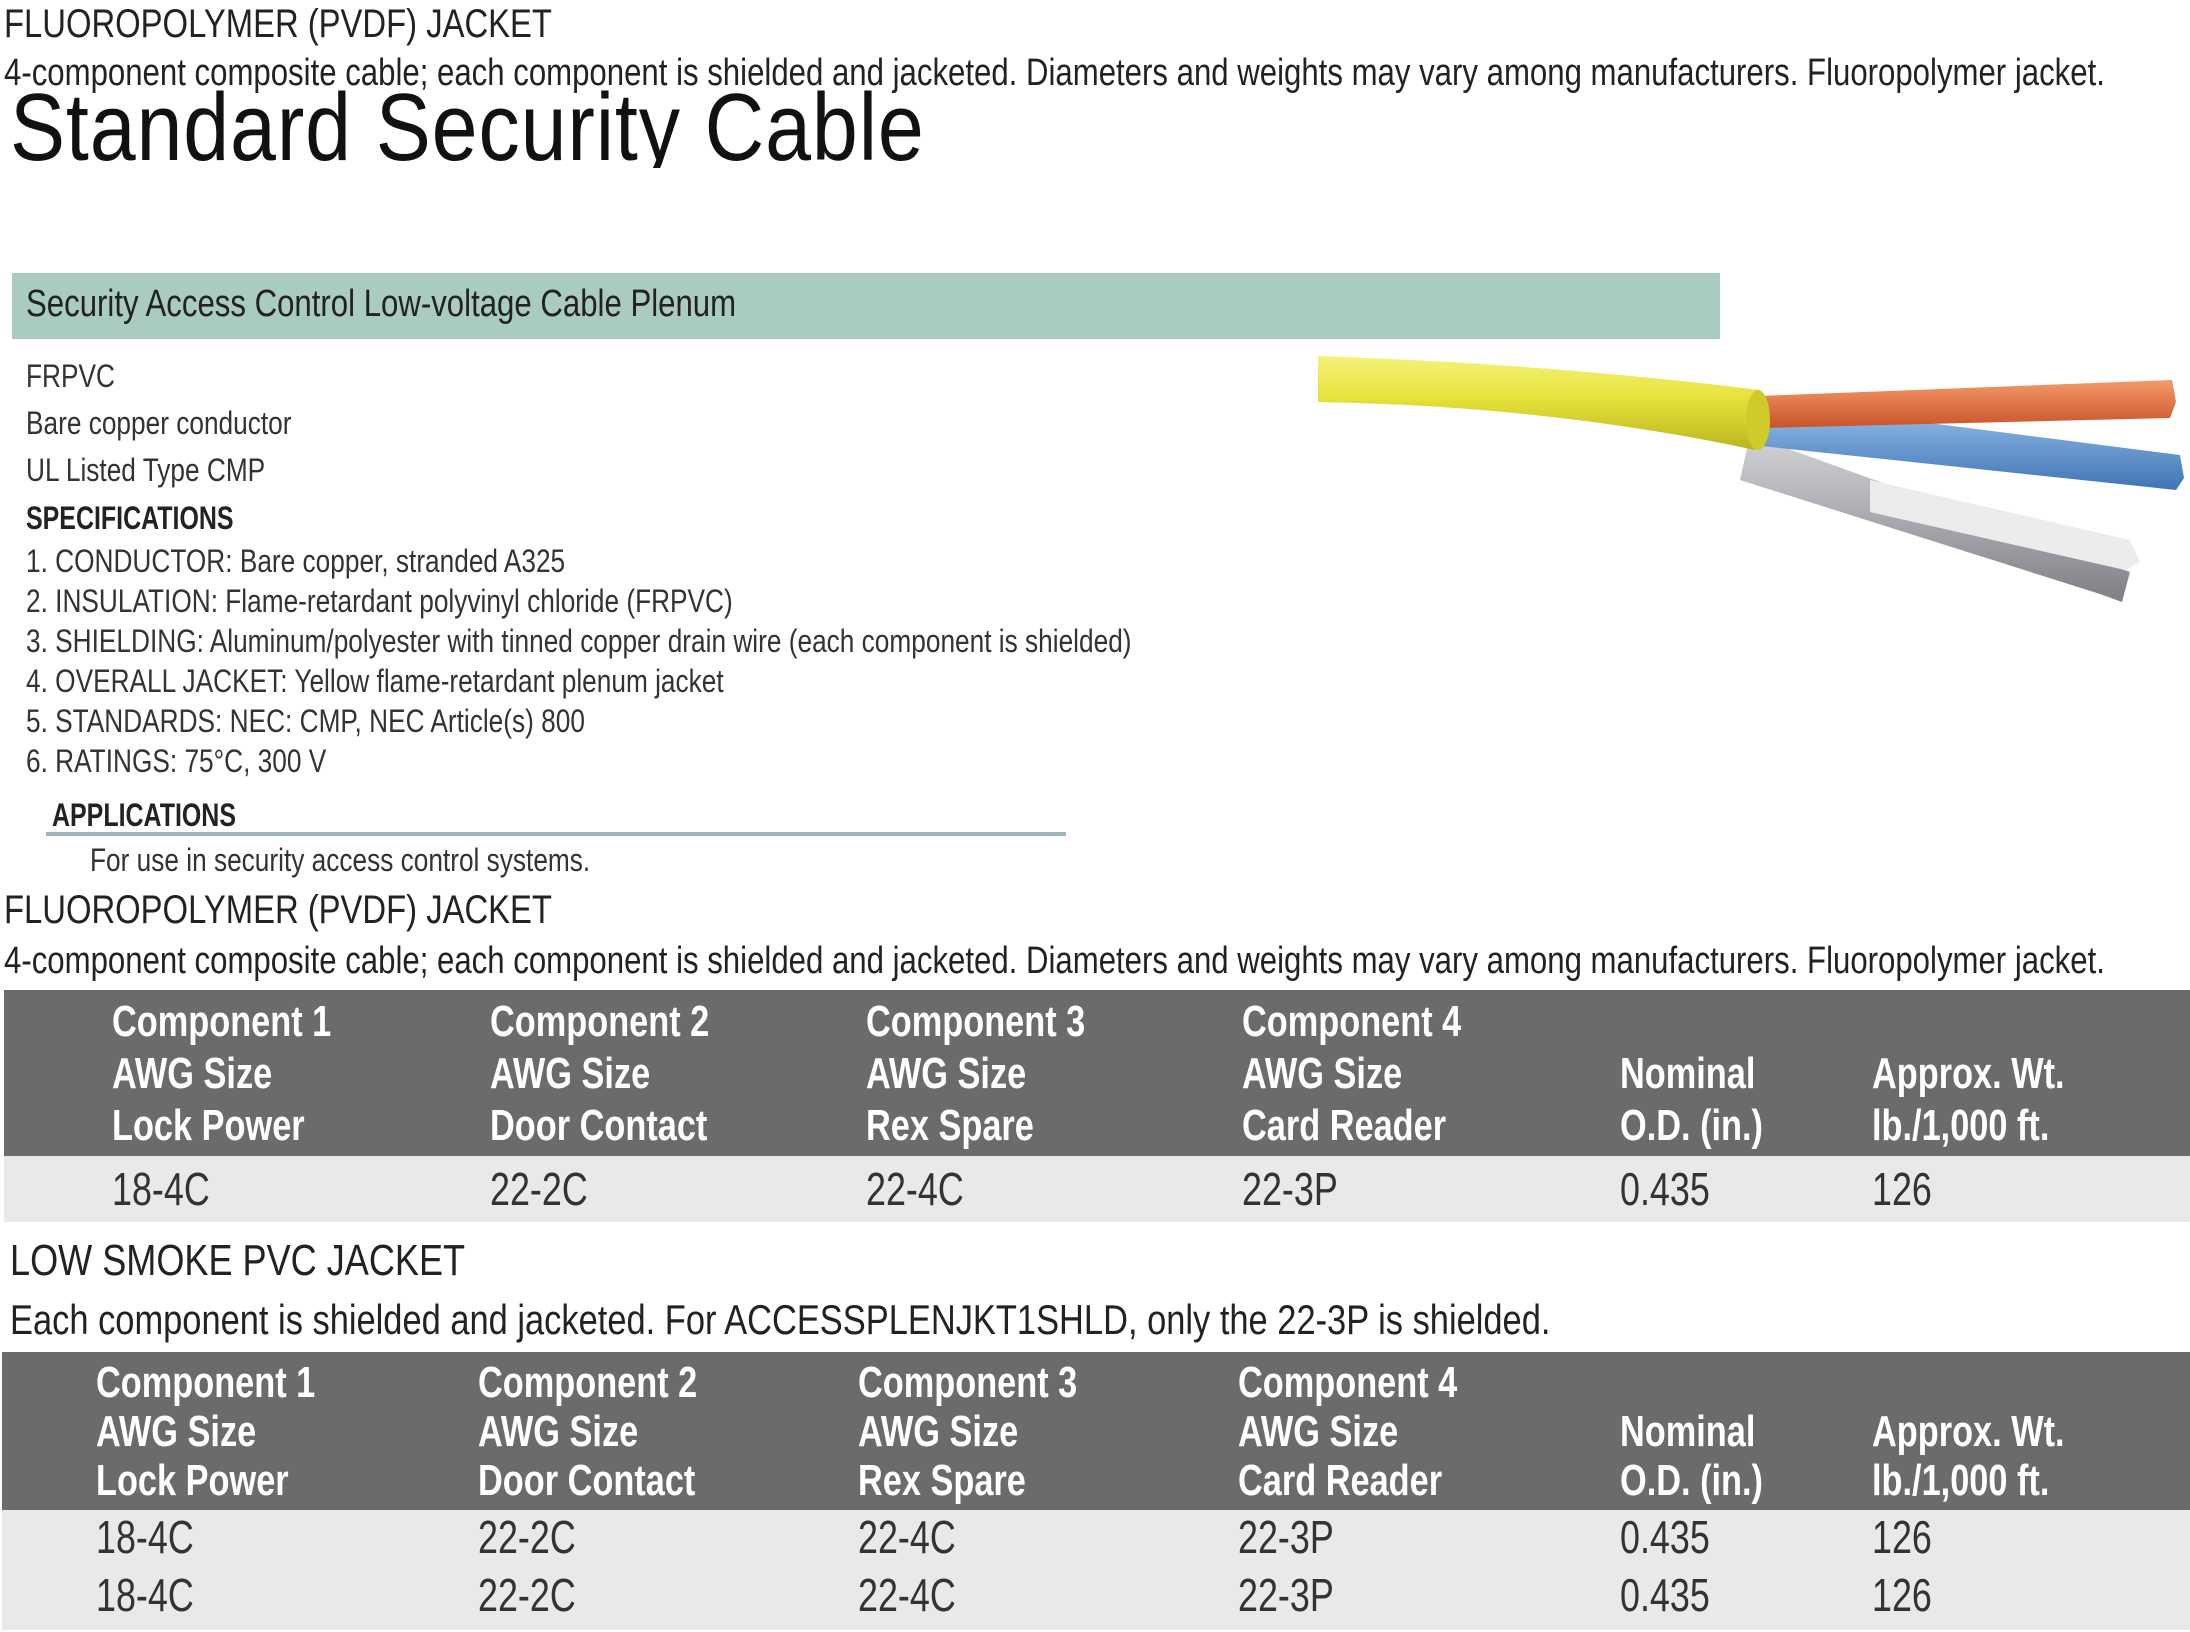  What do you see at coordinates (37, 641) in the screenshot?
I see `spec-number: 3.` at bounding box center [37, 641].